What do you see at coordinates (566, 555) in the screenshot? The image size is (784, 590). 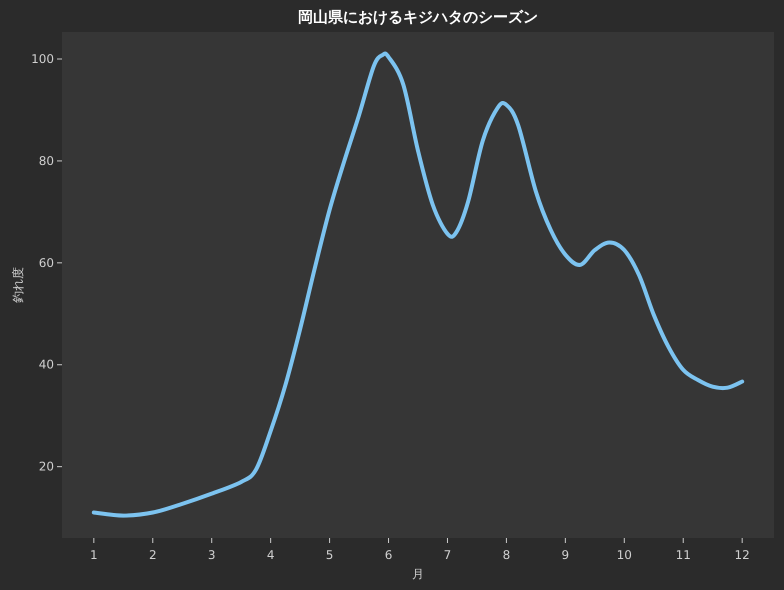 I see `x-tick-label: 9` at bounding box center [566, 555].